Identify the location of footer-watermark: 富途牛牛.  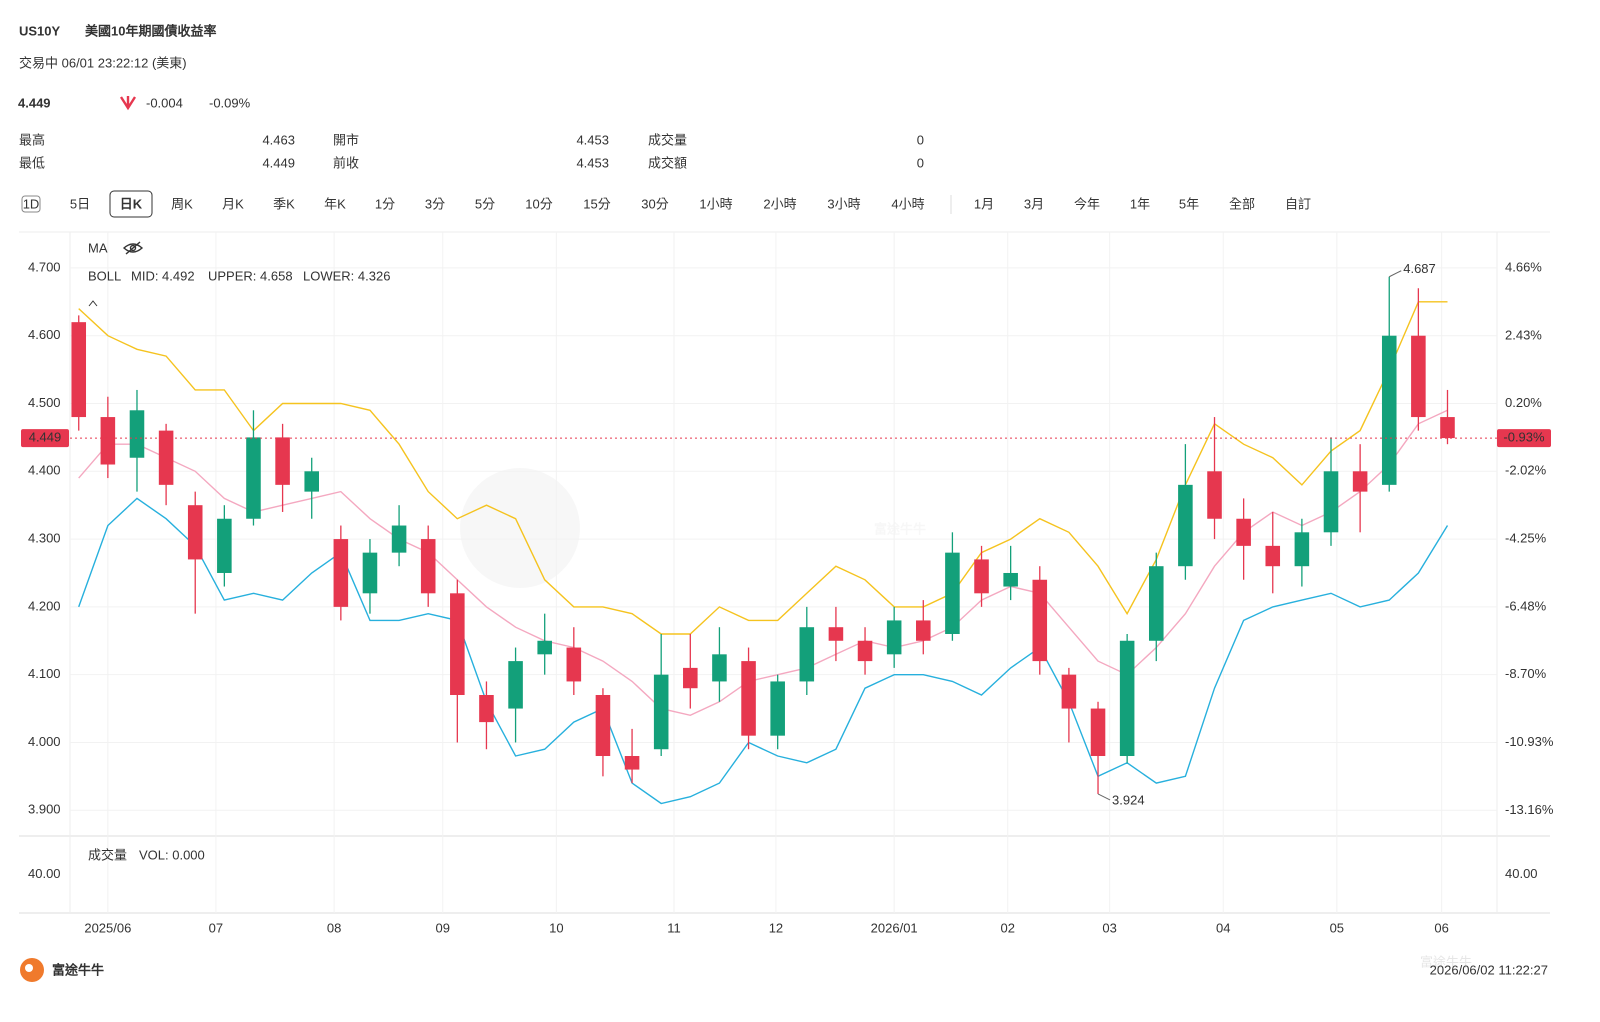
(1446, 961).